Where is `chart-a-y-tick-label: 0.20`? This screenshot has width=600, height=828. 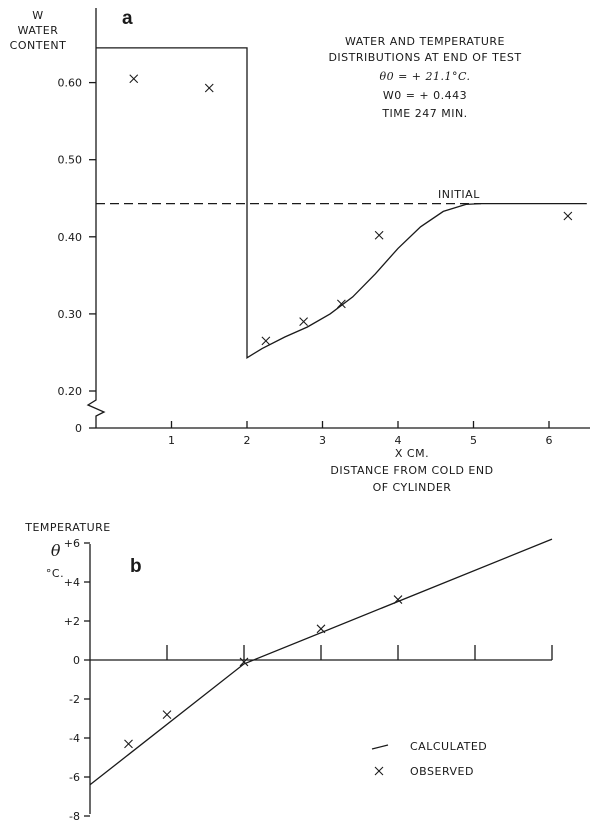
chart-a-y-tick-label: 0.20 is located at coordinates (70, 391).